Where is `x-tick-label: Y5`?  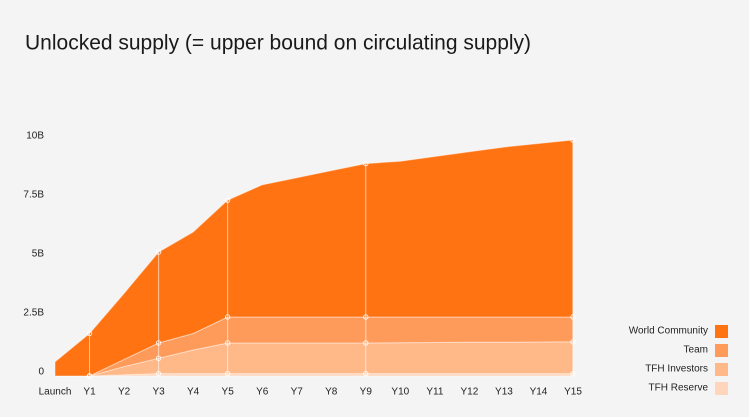
x-tick-label: Y5 is located at coordinates (228, 392).